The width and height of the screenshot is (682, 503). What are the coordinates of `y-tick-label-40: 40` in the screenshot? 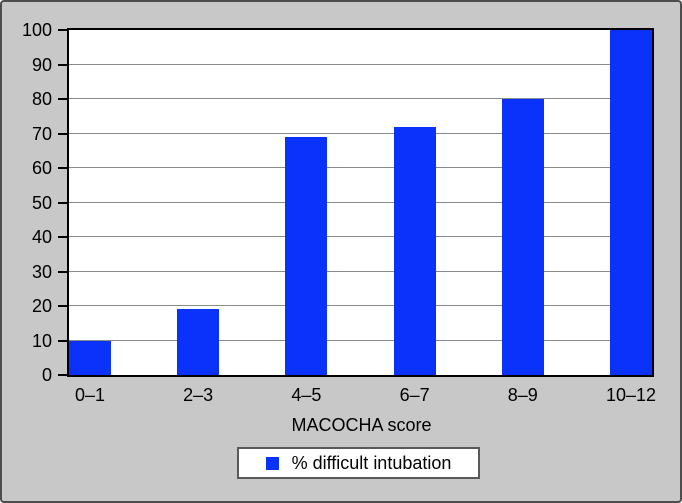 It's located at (41, 237).